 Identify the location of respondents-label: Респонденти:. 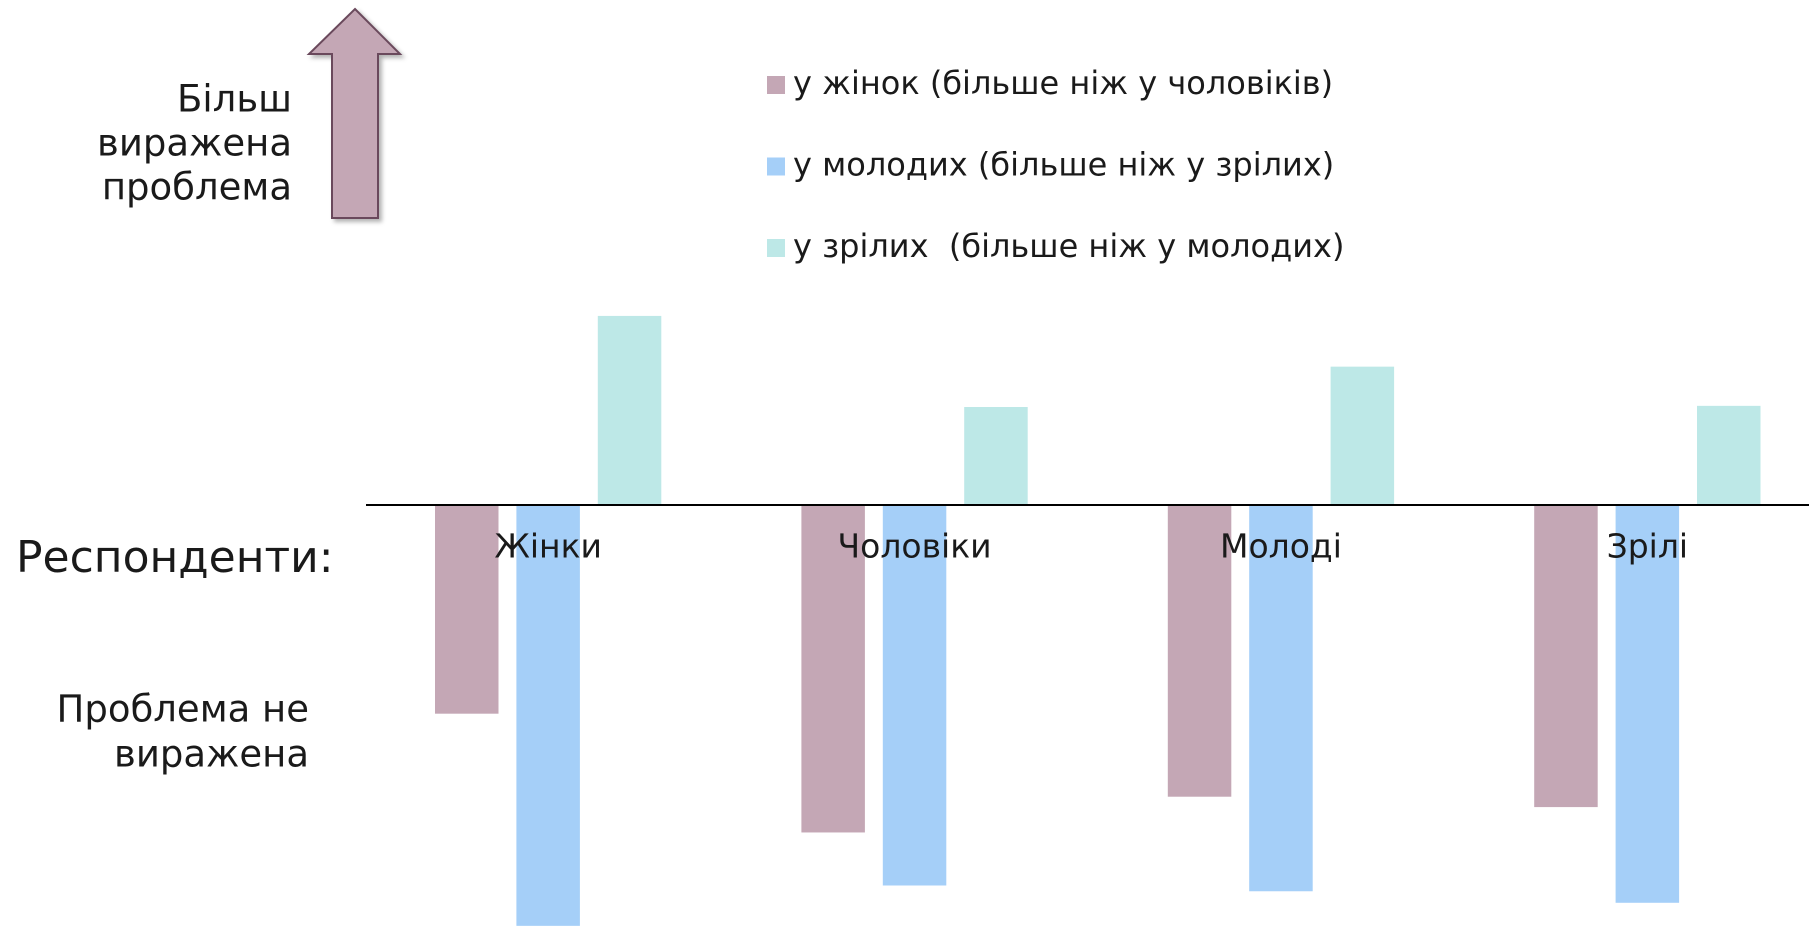
(175, 557).